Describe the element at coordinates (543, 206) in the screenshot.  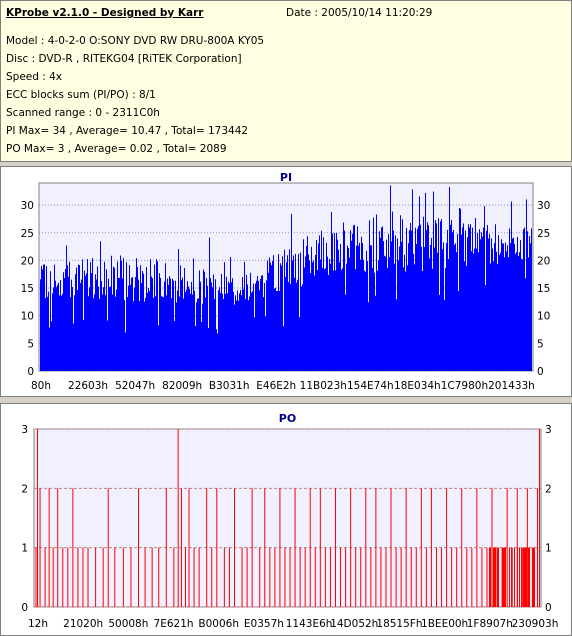
I see `pi-ytick-right: 30` at that location.